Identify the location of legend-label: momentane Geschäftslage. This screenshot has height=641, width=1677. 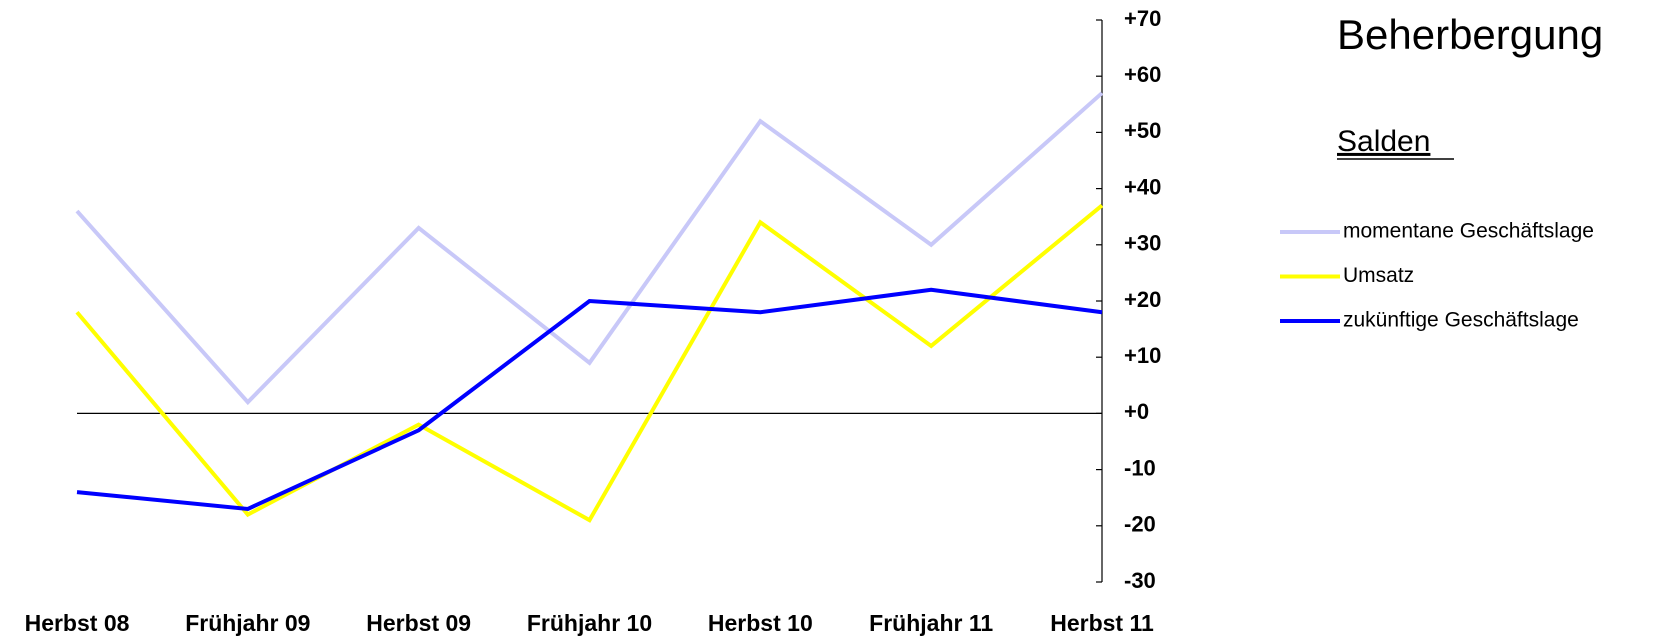
(1468, 231).